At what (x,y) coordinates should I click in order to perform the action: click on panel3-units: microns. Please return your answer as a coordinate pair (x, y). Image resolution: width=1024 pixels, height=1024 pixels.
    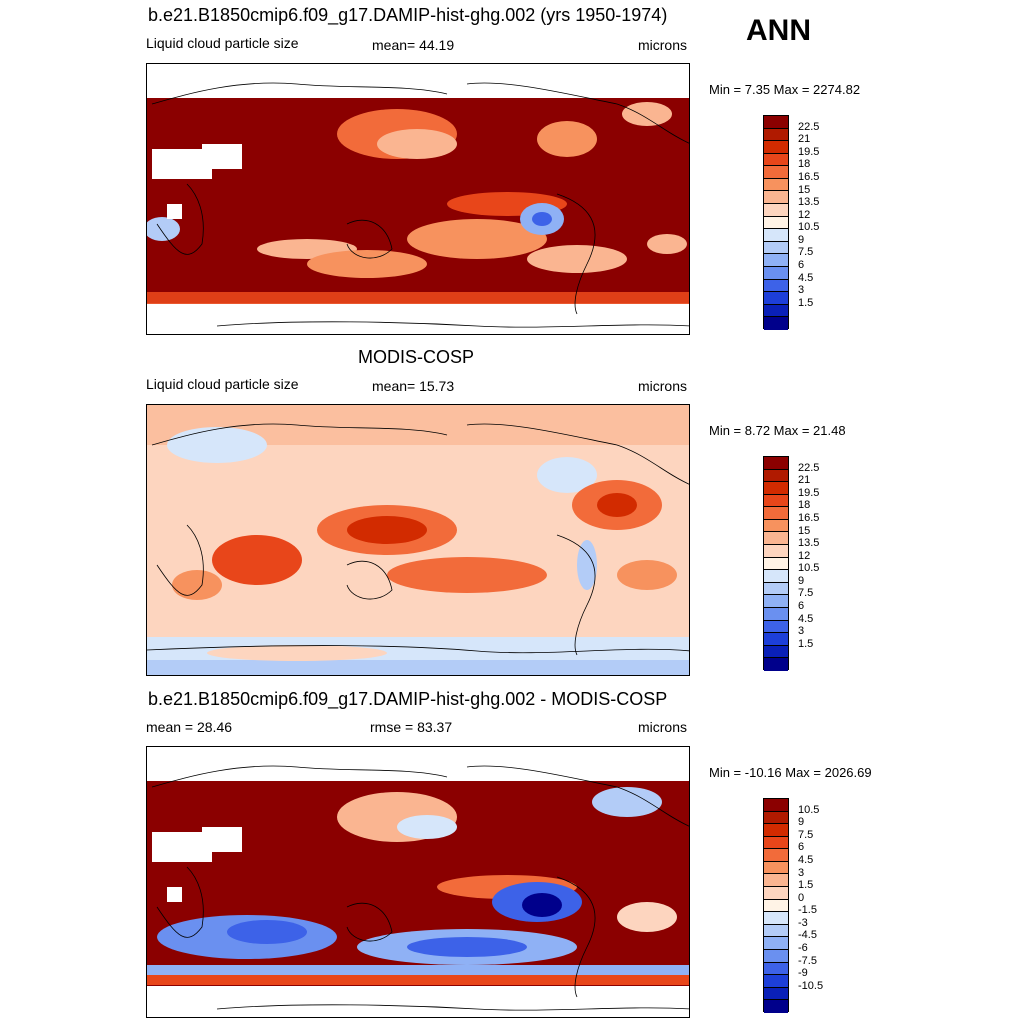
    Looking at the image, I should click on (663, 727).